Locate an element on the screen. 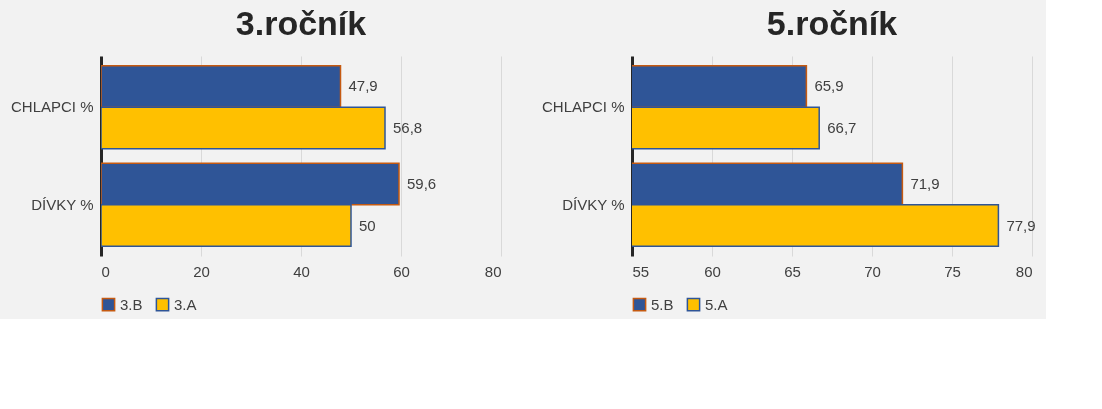 The height and width of the screenshot is (409, 1102). data-label: 56,8 is located at coordinates (408, 127).